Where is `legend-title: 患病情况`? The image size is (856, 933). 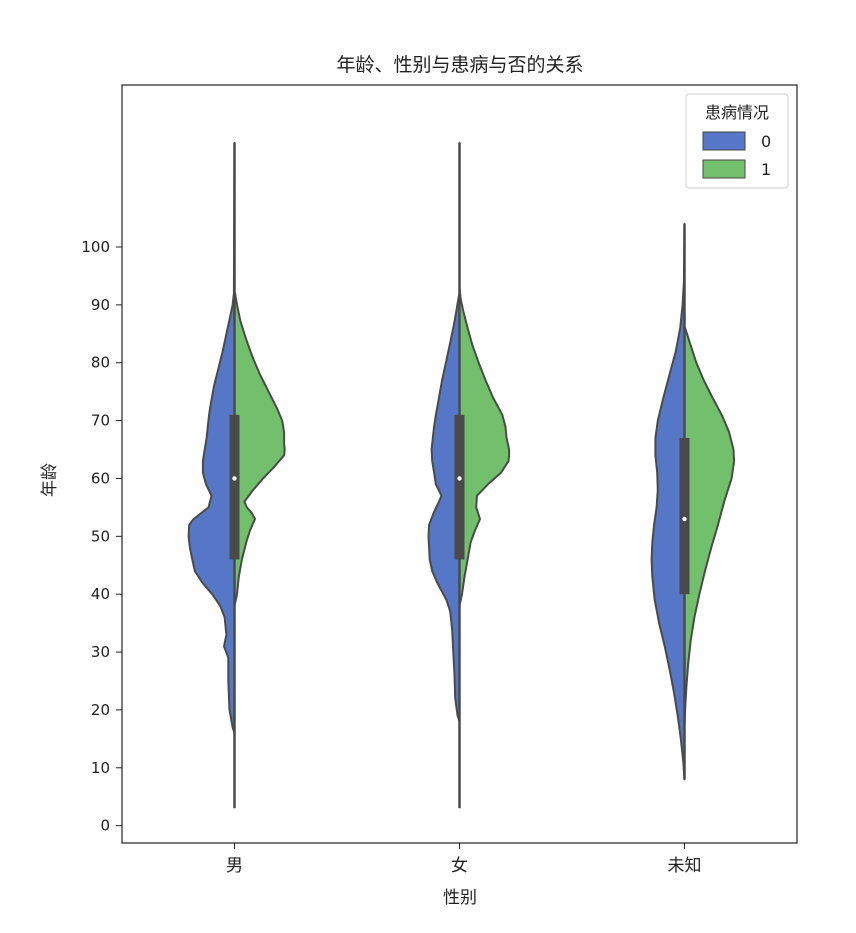 legend-title: 患病情况 is located at coordinates (737, 112).